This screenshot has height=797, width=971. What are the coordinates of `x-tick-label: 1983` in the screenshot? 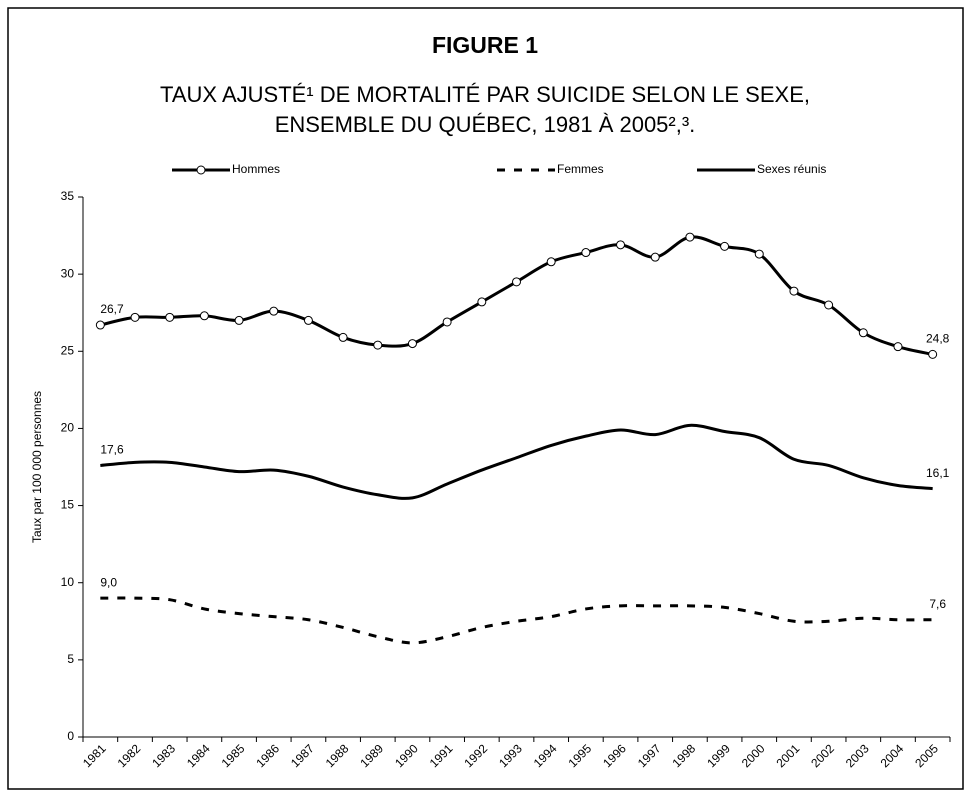 It's located at (163, 755).